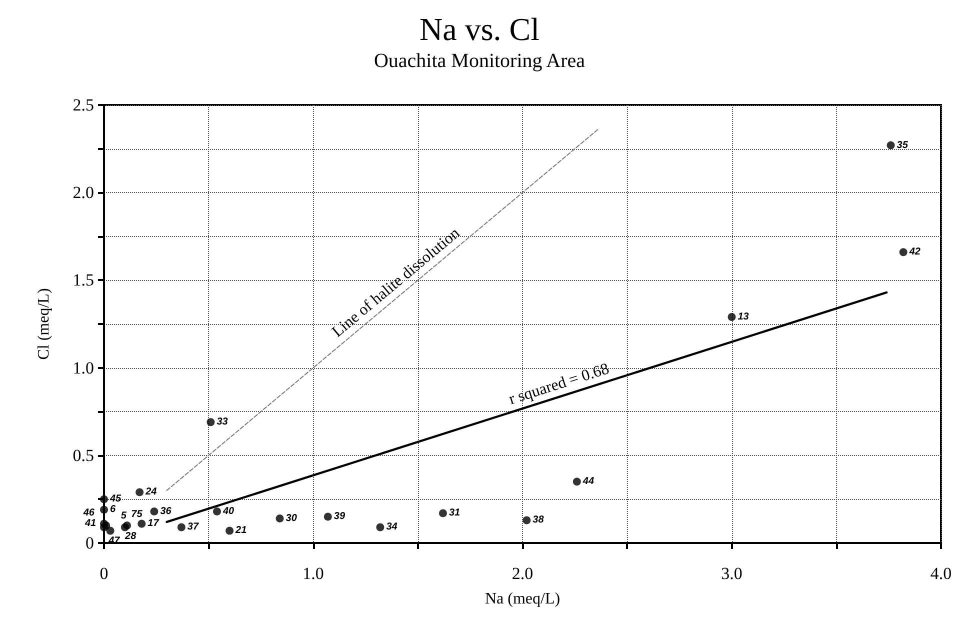 The image size is (959, 639). I want to click on annotation: 41, so click(90, 524).